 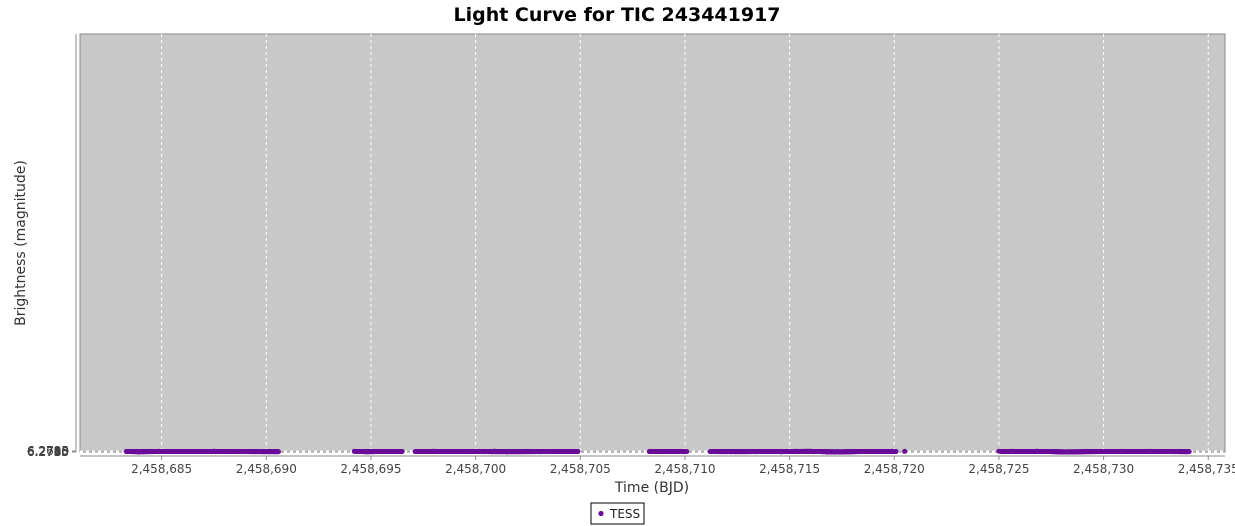 I want to click on data-points, so click(x=657, y=451).